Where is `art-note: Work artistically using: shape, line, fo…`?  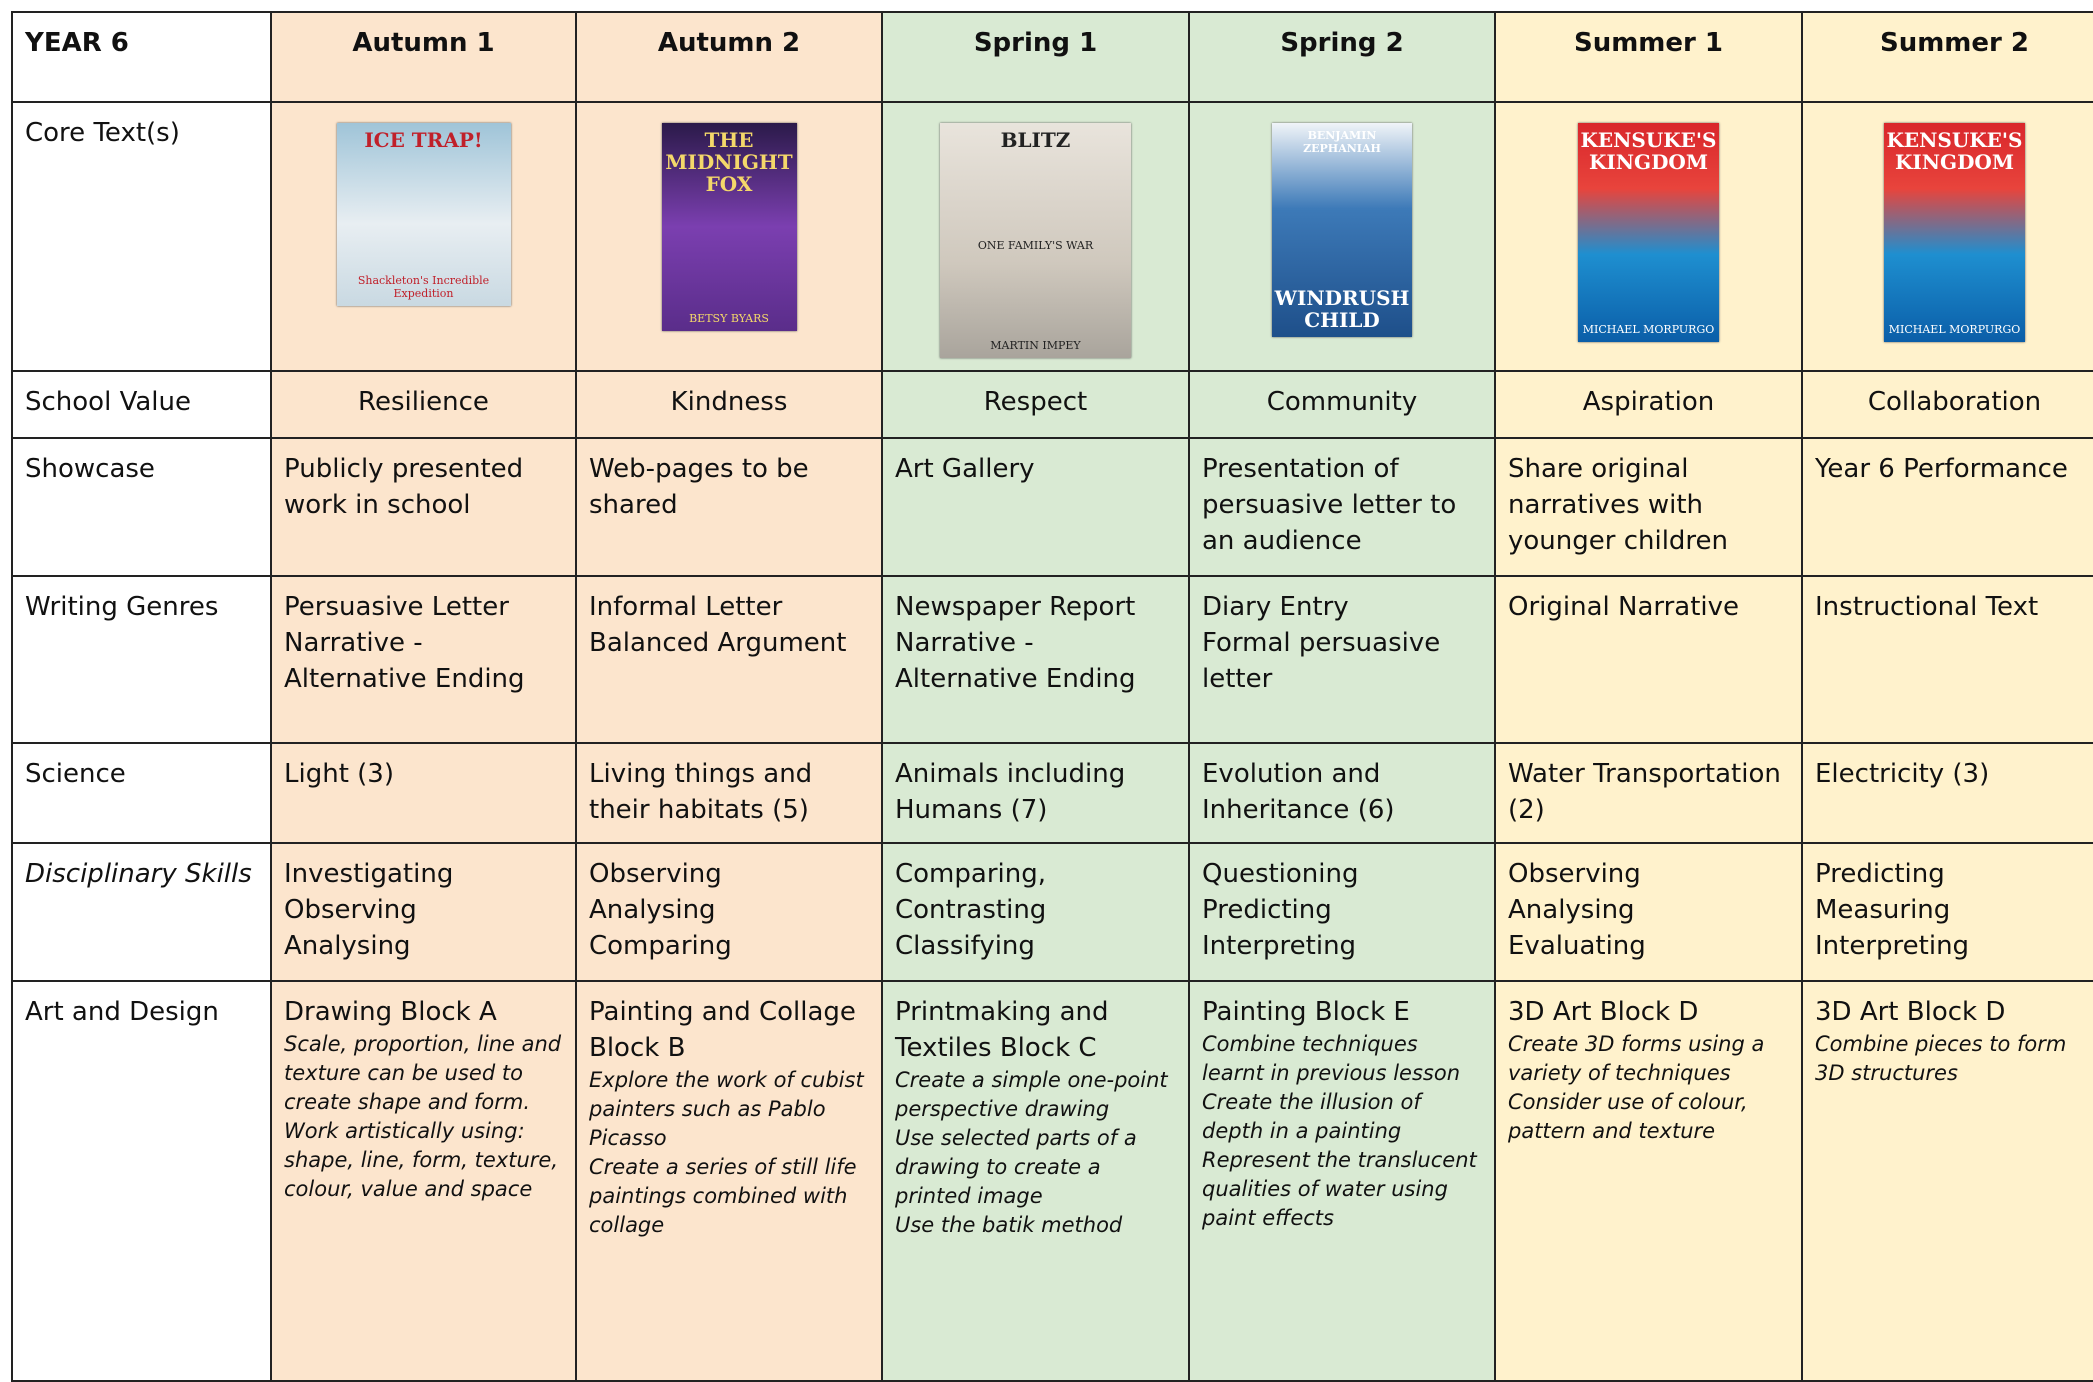
art-note: Work artistically using: shape, line, fo… is located at coordinates (421, 1160).